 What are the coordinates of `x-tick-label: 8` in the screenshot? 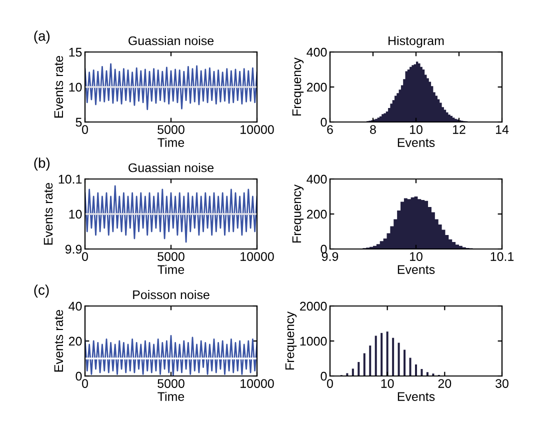 It's located at (373, 129).